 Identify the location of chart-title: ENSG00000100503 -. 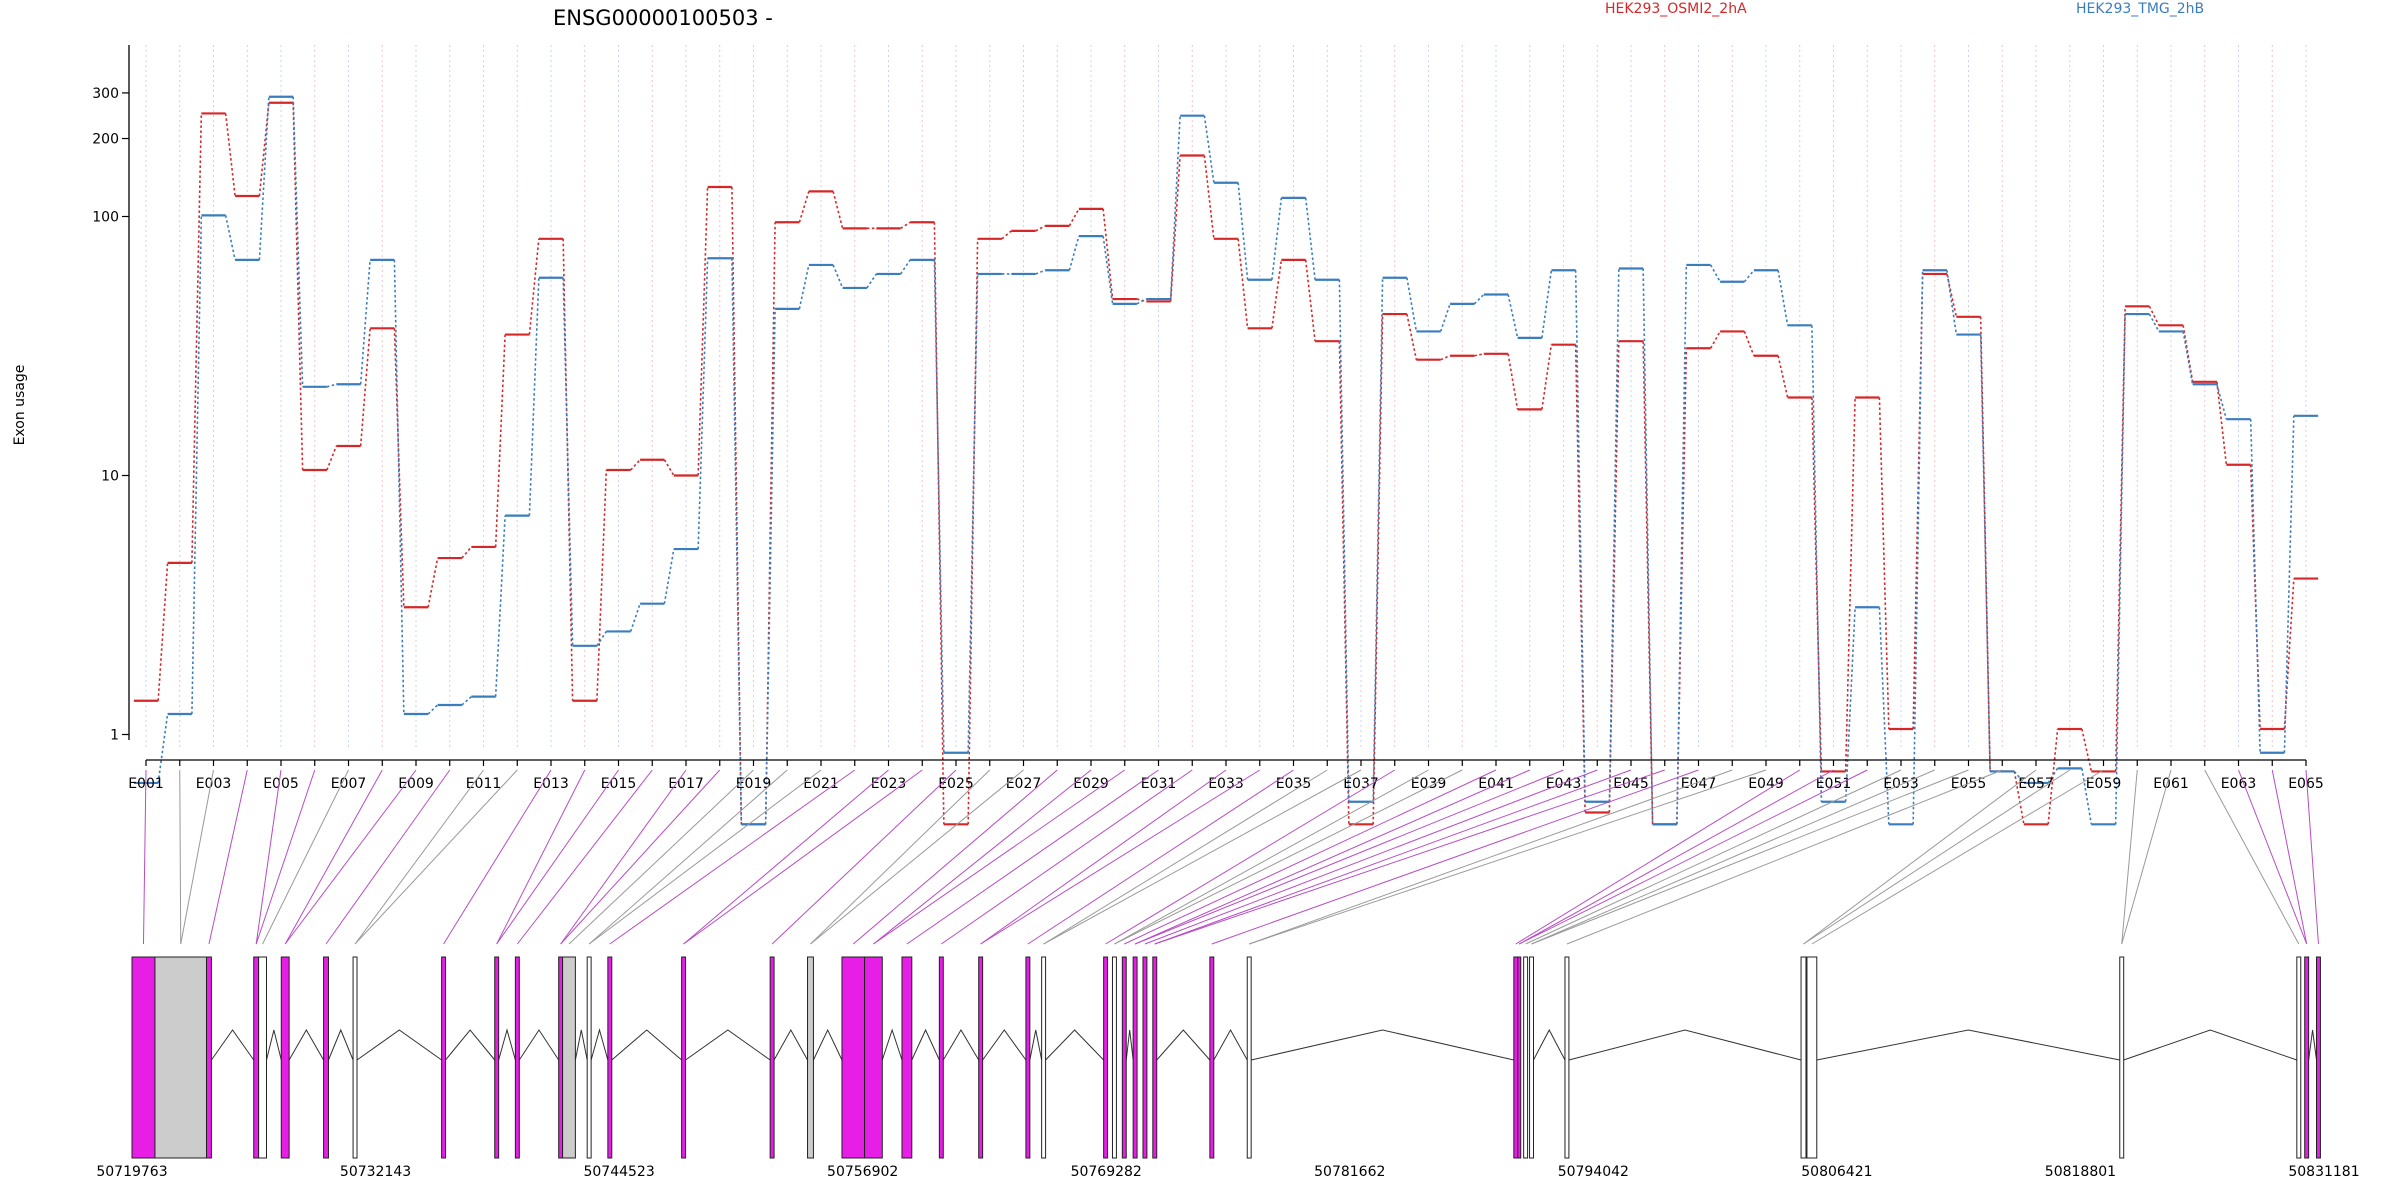
(663, 18).